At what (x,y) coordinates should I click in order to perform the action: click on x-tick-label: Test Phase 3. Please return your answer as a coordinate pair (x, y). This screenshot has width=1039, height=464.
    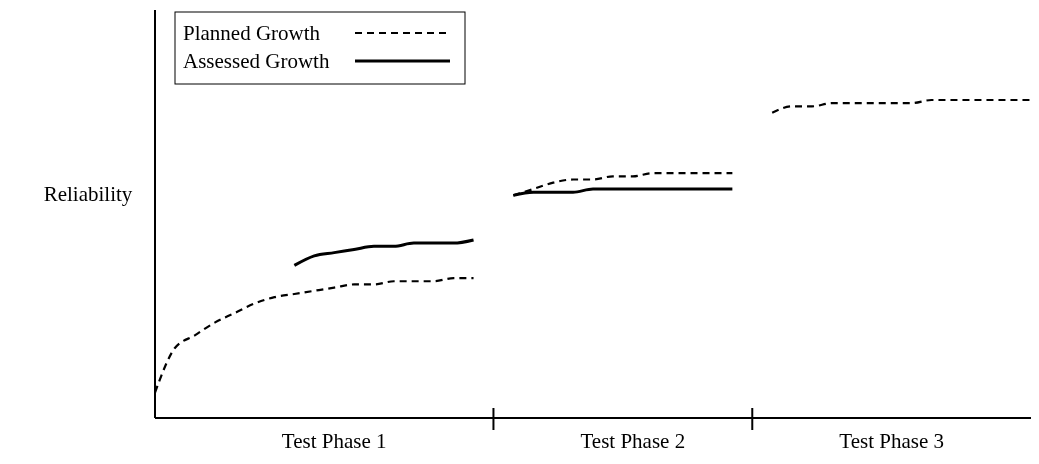
    Looking at the image, I should click on (891, 441).